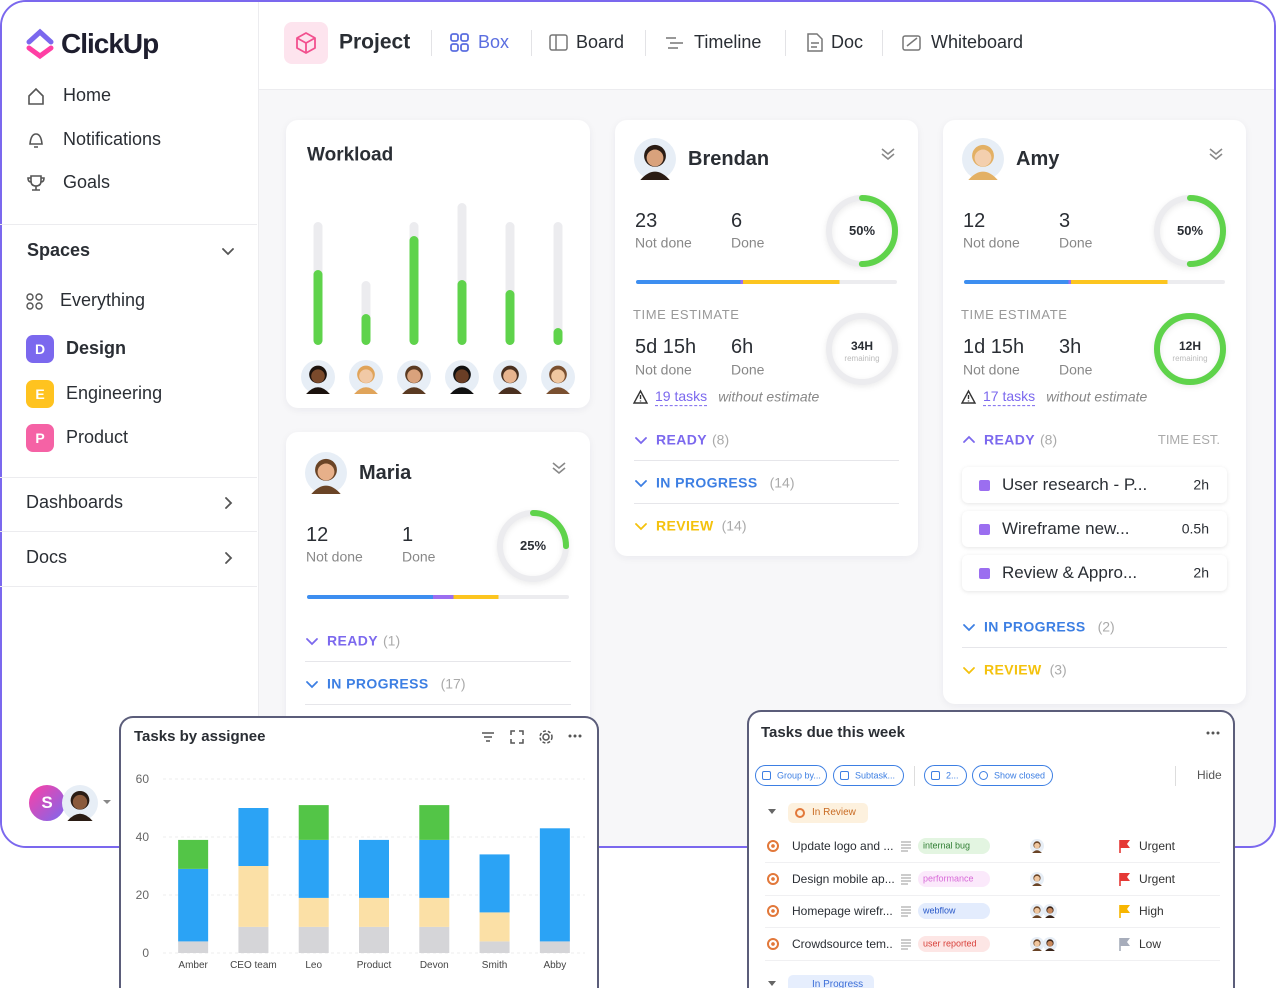 The width and height of the screenshot is (1276, 988). Describe the element at coordinates (510, 317) in the screenshot. I see `workload-bar` at that location.